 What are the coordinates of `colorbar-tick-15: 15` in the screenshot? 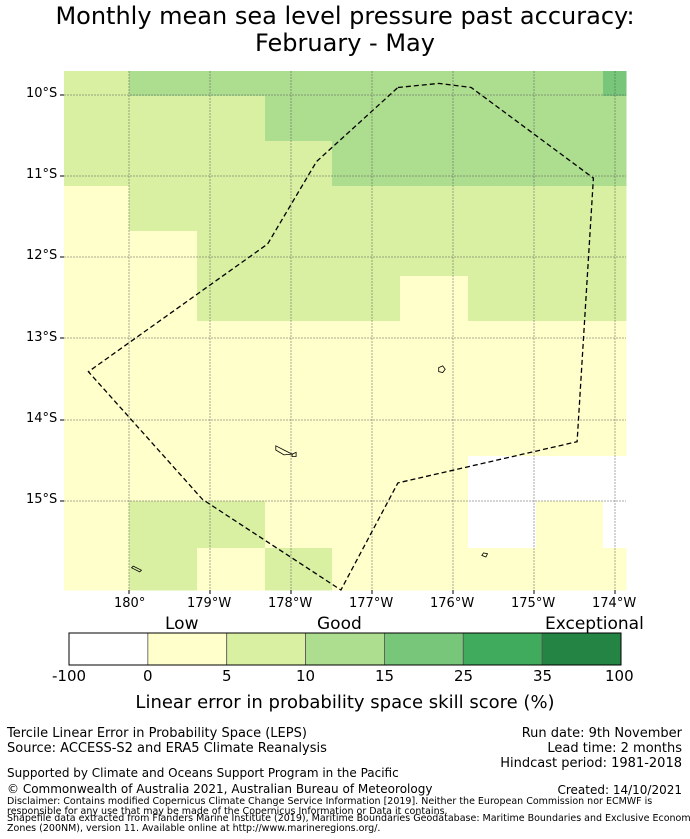 It's located at (385, 676).